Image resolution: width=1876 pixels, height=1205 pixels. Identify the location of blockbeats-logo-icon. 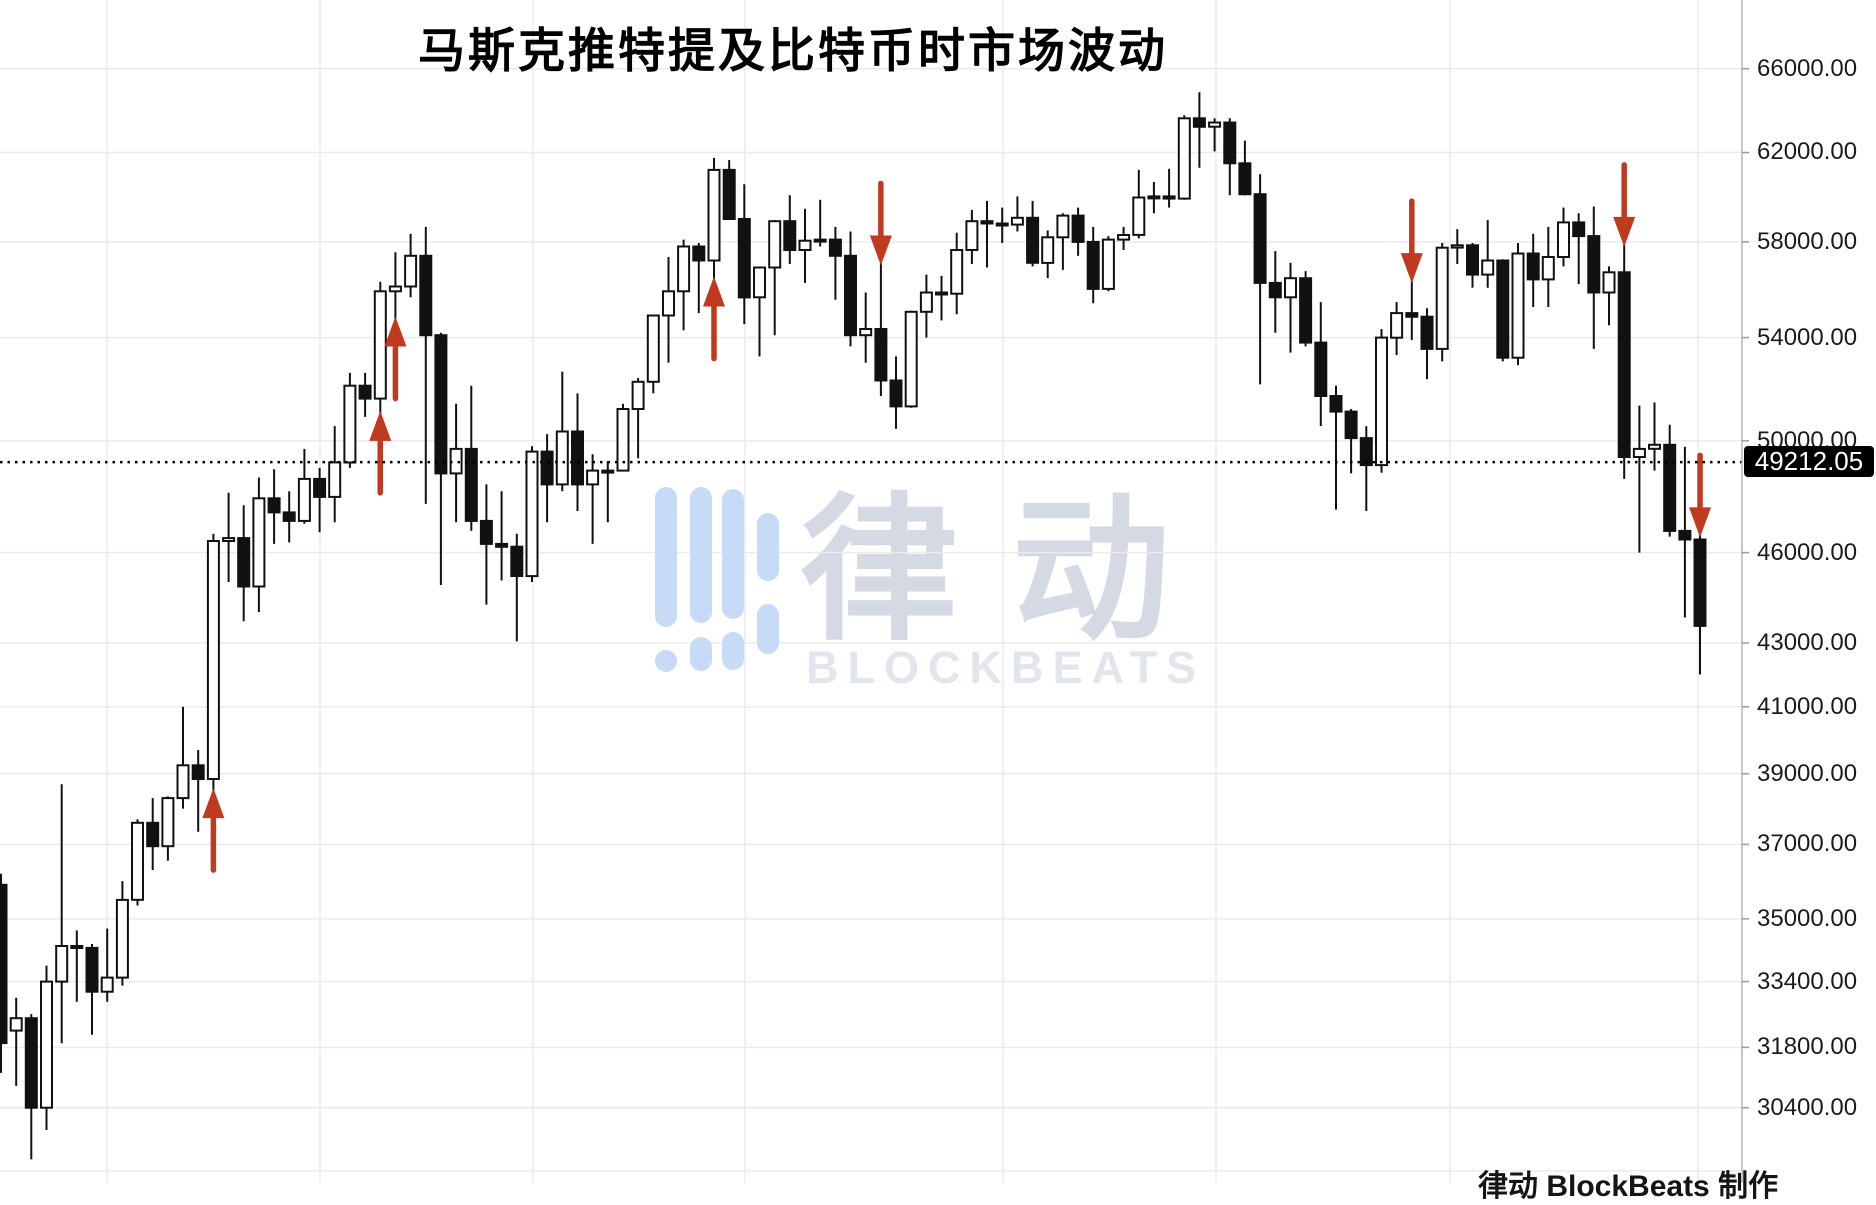
(717, 579).